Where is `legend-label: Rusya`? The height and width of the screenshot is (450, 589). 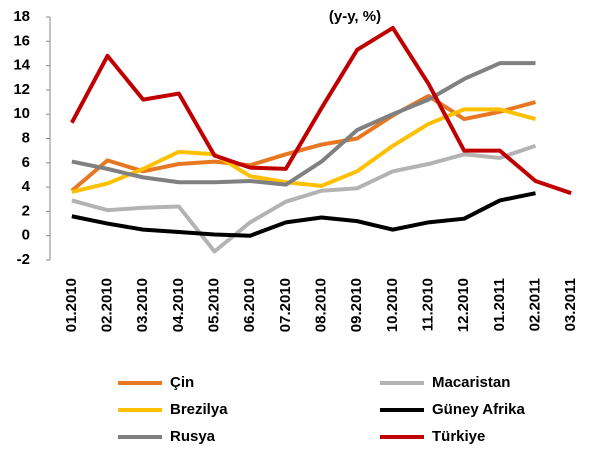 legend-label: Rusya is located at coordinates (193, 436).